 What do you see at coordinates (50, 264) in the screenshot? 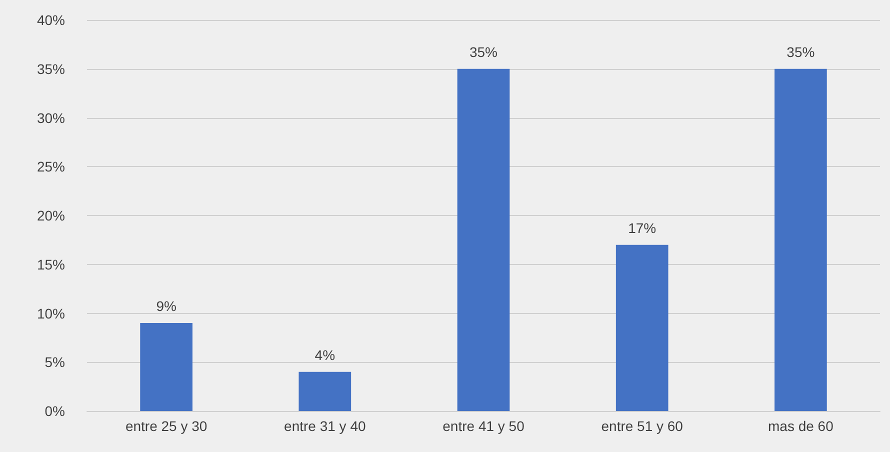
I see `y-tick-label: 15%` at bounding box center [50, 264].